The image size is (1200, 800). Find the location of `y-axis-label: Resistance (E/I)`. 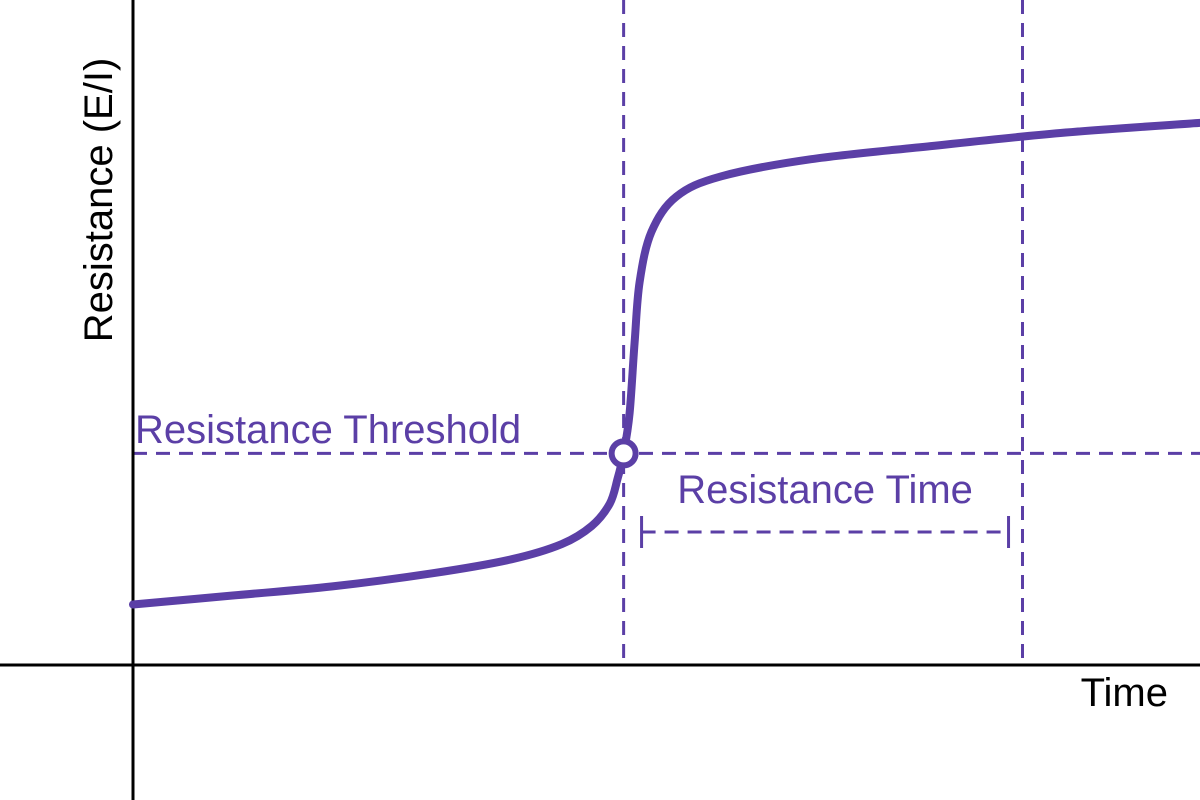

y-axis-label: Resistance (E/I) is located at coordinates (99, 200).